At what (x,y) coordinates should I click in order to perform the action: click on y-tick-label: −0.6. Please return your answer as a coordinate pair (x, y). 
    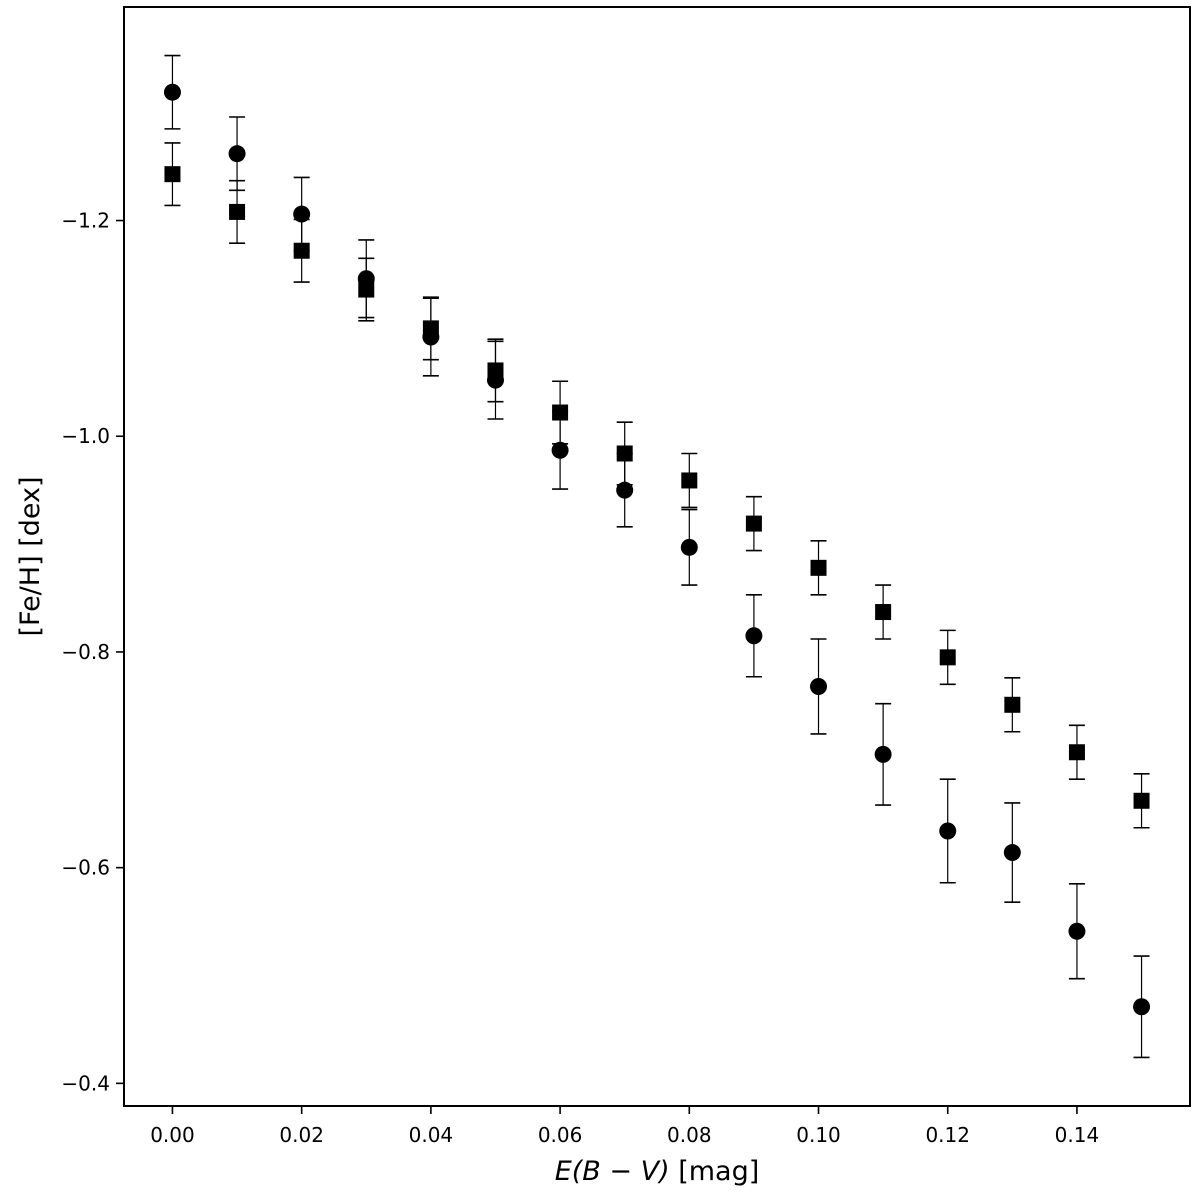
    Looking at the image, I should click on (85, 868).